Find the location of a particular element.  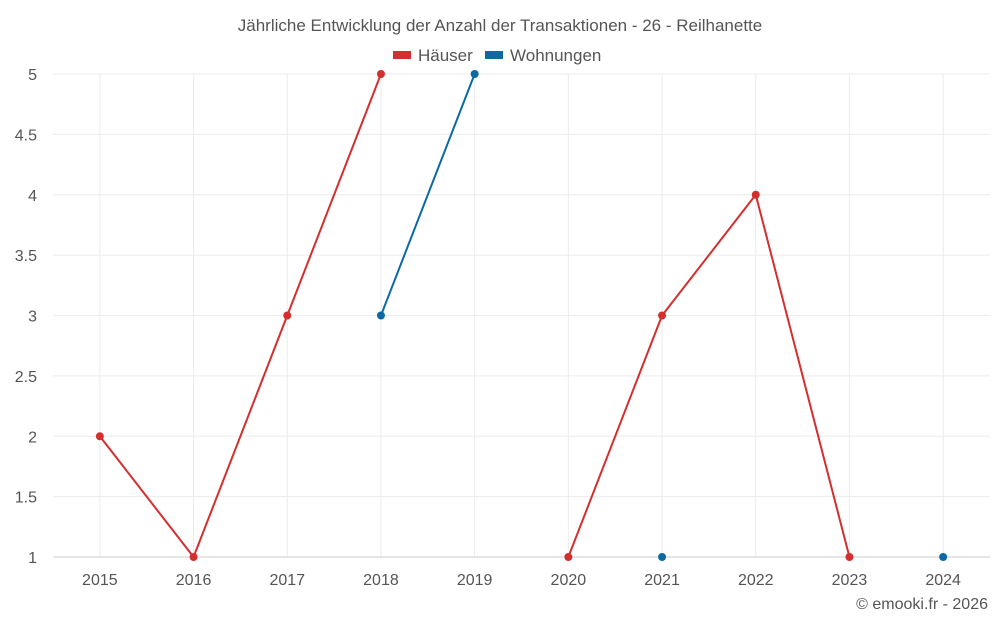

x-tick-label: 2015 is located at coordinates (100, 580).